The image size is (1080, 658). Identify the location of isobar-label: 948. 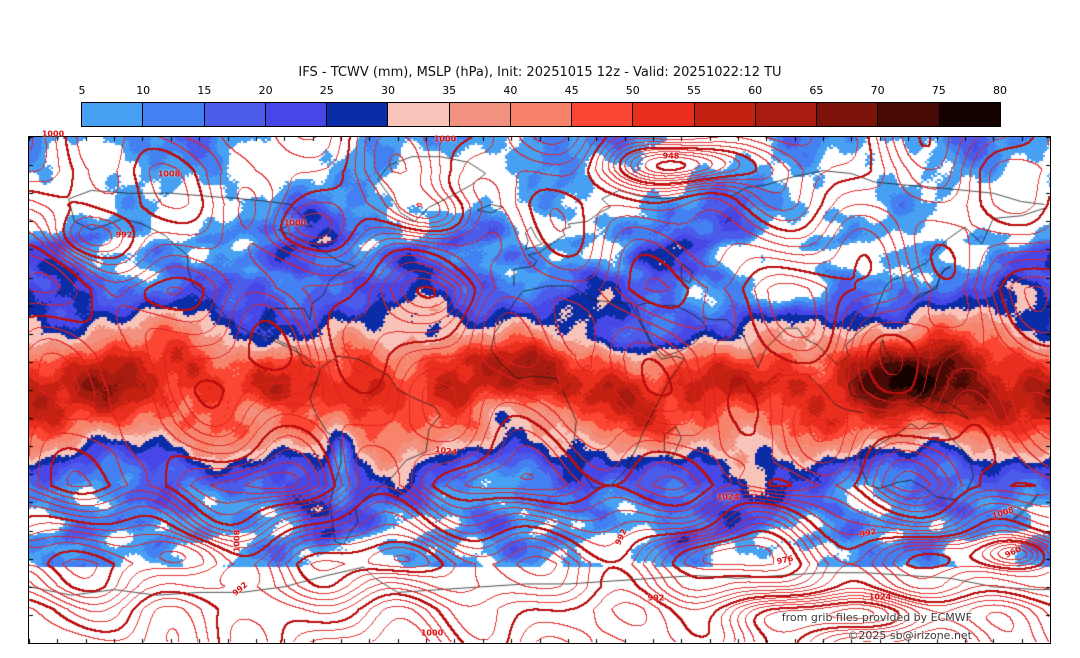
(671, 156).